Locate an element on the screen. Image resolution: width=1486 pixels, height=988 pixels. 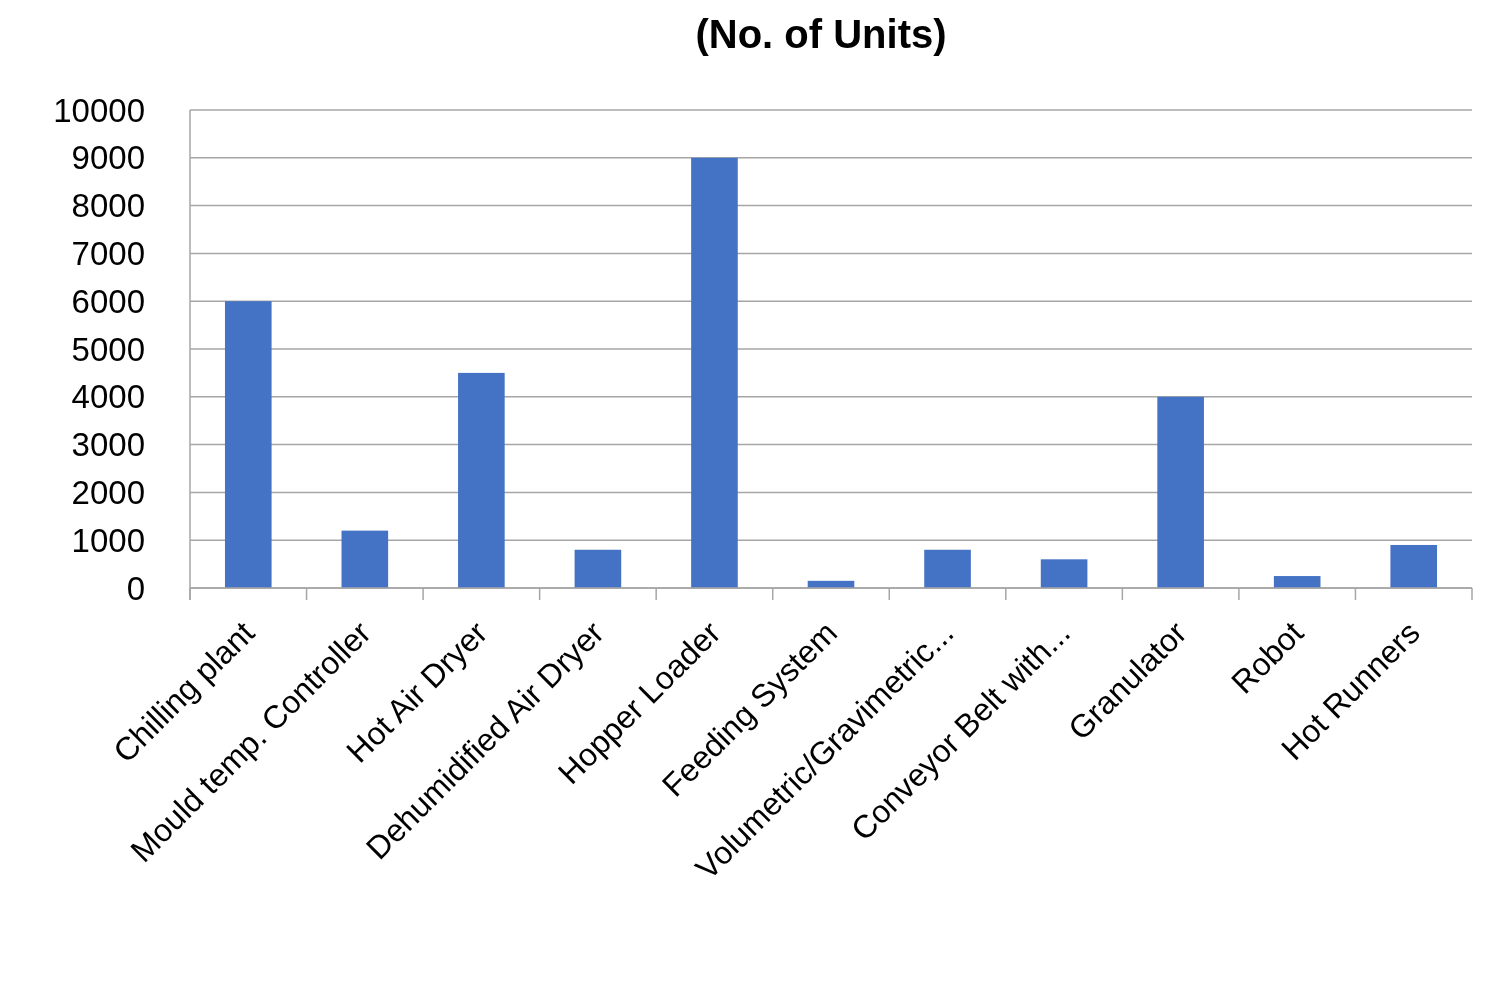
y-tick-label: 5000 is located at coordinates (108, 349).